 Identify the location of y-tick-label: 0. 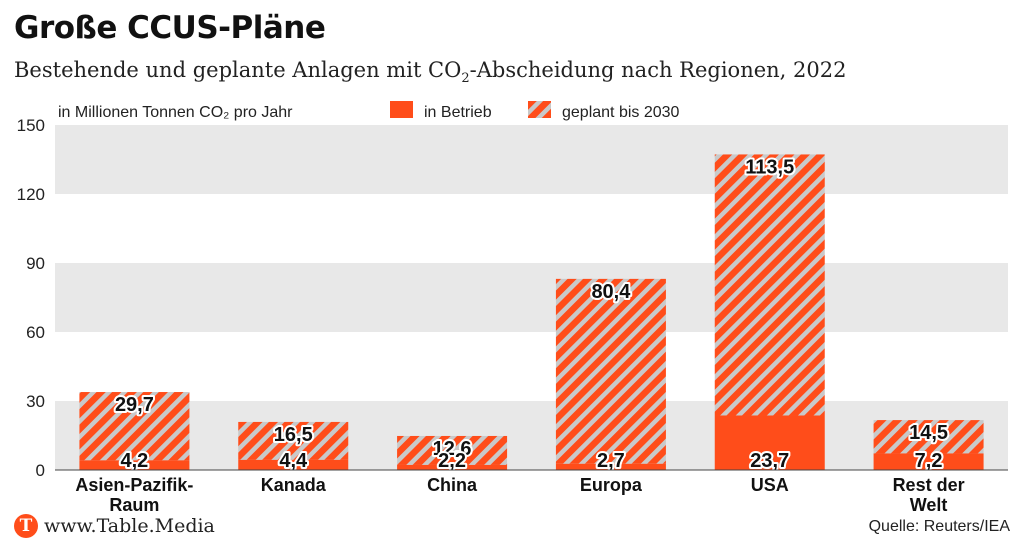
(40, 470).